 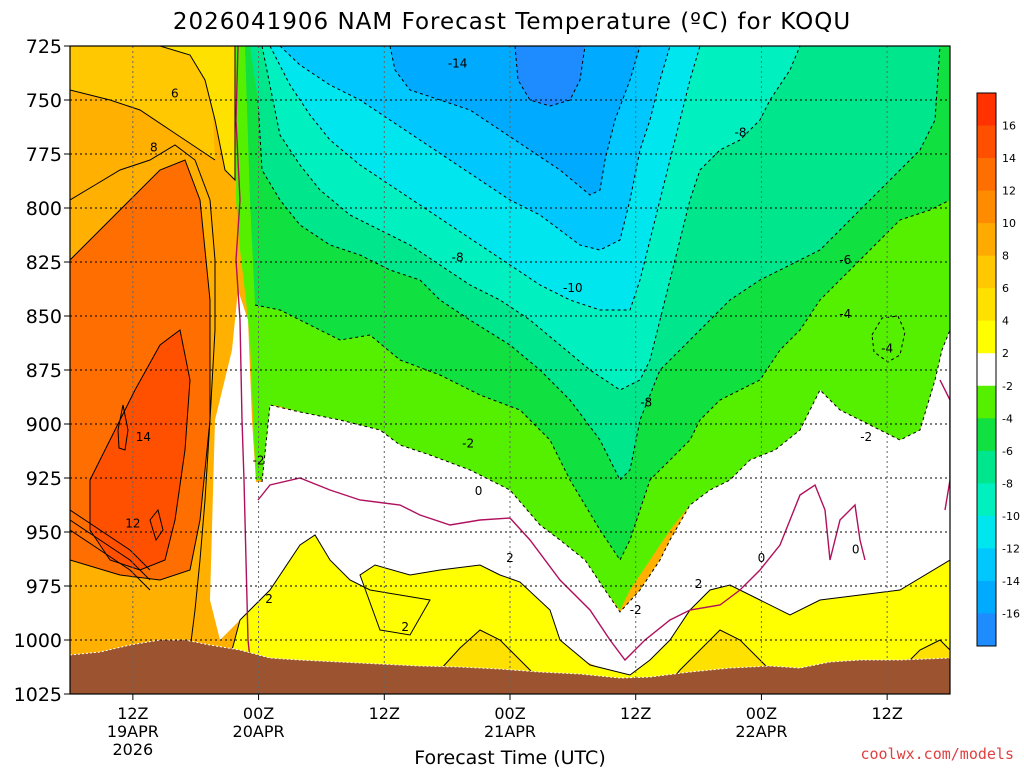 What do you see at coordinates (132, 749) in the screenshot?
I see `x-tick-year: 2026` at bounding box center [132, 749].